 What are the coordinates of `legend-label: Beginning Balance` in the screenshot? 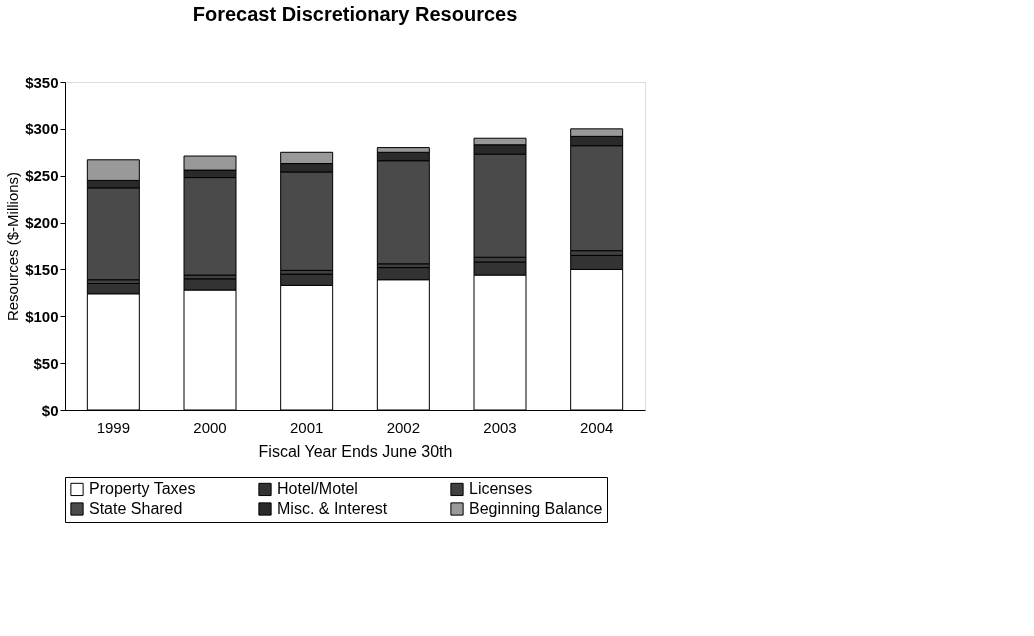 It's located at (536, 508).